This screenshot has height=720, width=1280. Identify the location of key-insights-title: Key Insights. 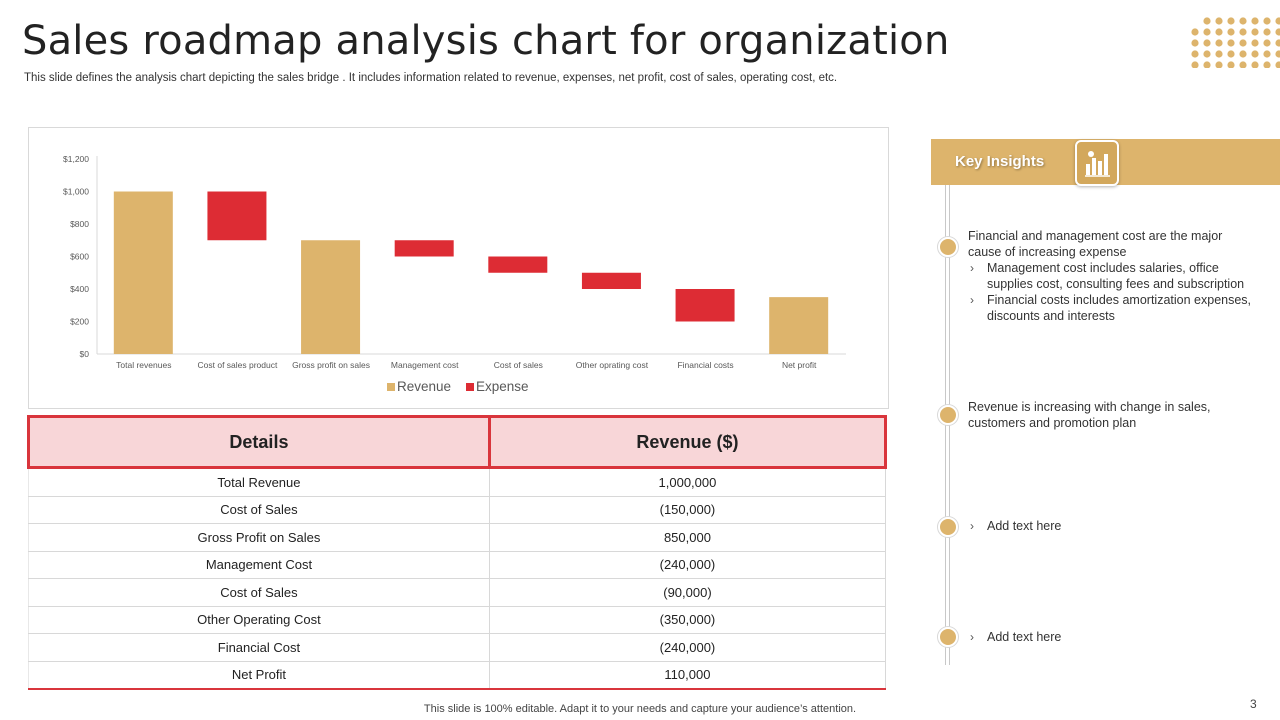
(1000, 161).